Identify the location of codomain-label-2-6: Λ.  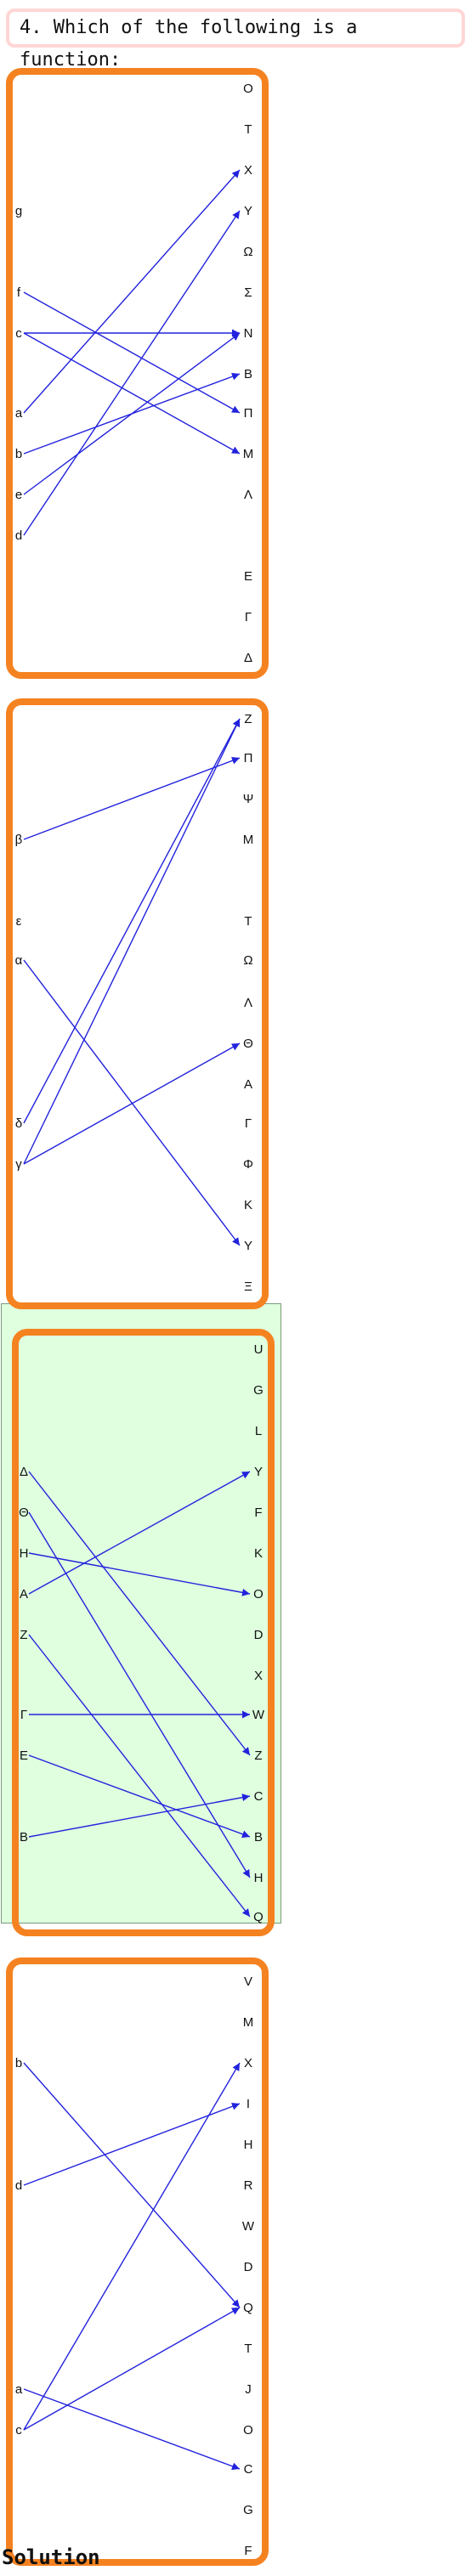
(248, 1003).